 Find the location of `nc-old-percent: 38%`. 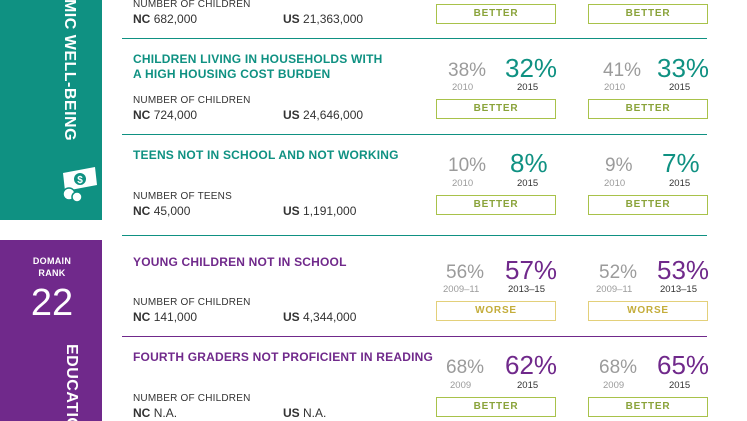

nc-old-percent: 38% is located at coordinates (467, 70).